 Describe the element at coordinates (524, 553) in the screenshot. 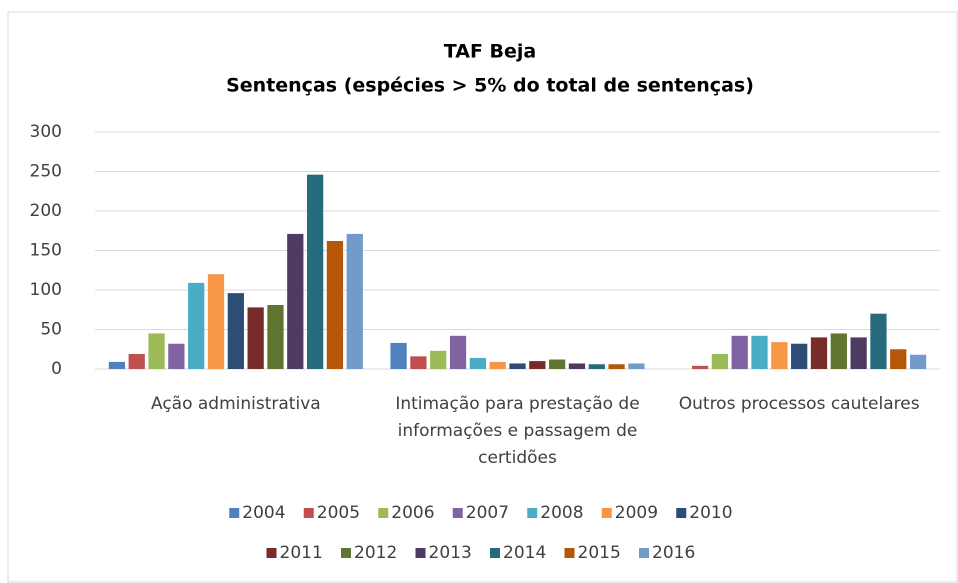

I see `legend-label: 2014` at that location.